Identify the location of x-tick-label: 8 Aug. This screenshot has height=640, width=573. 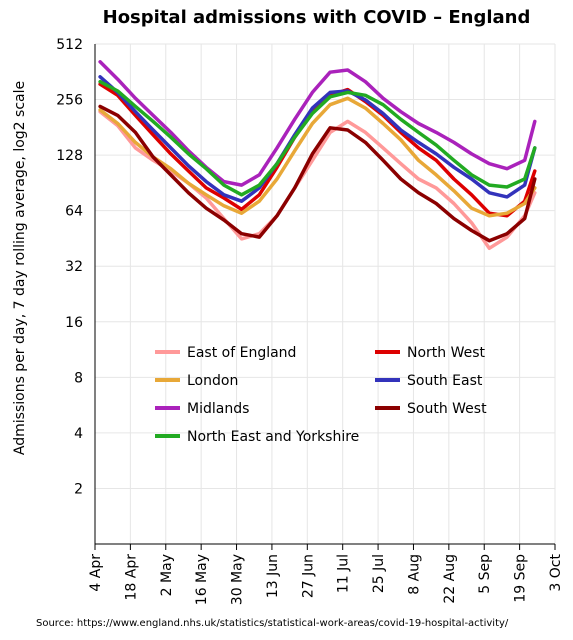
(414, 574).